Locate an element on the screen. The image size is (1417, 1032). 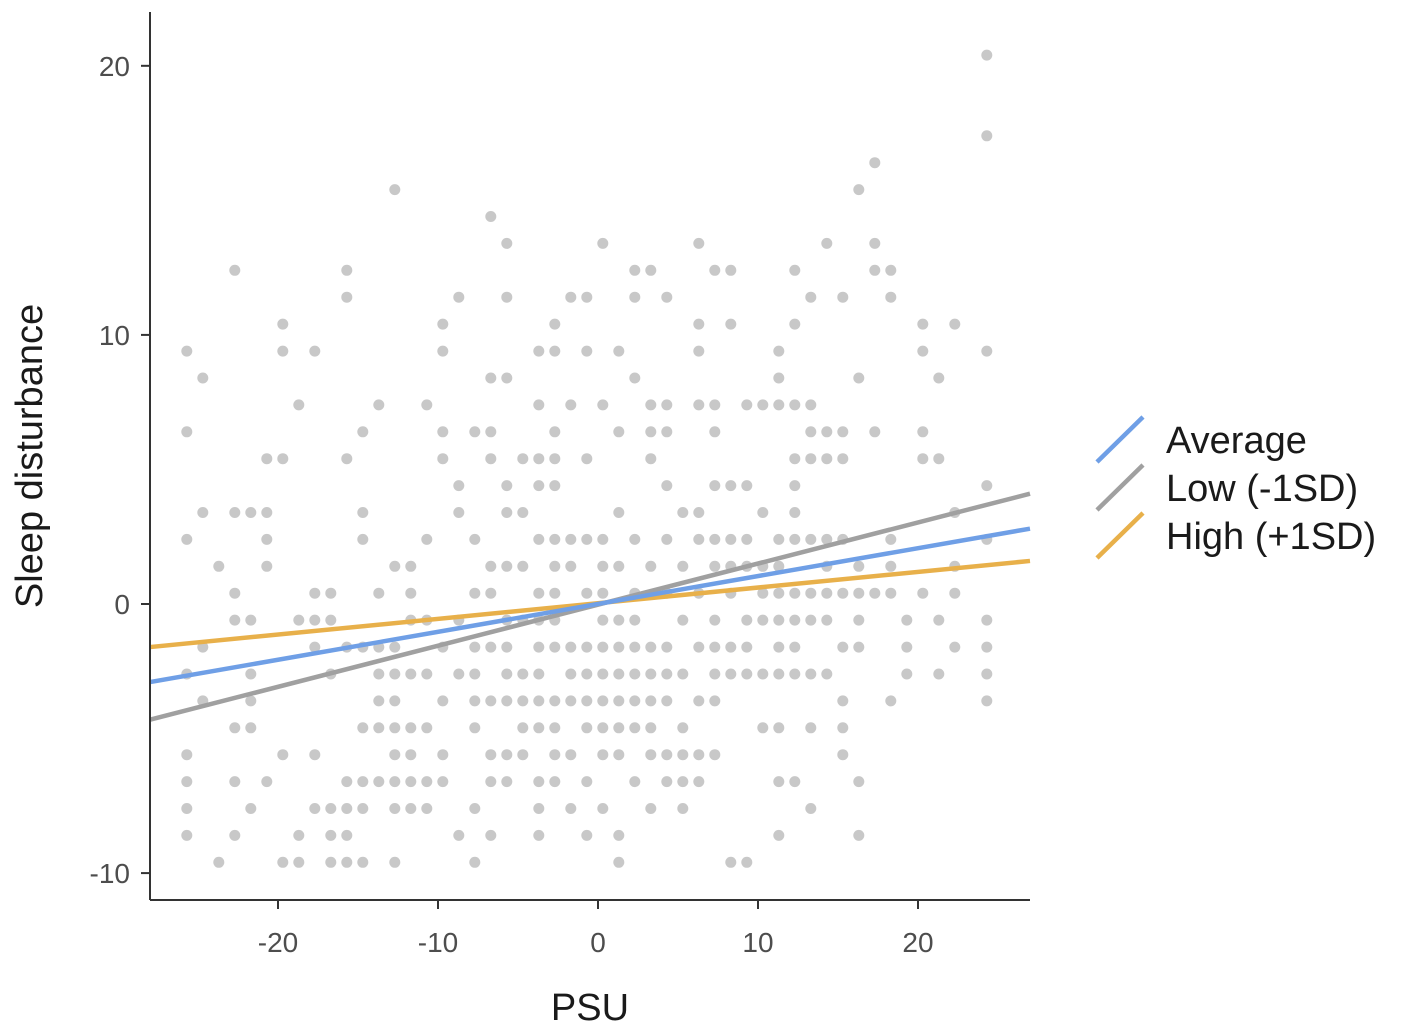
regression-lines is located at coordinates (590, 606).